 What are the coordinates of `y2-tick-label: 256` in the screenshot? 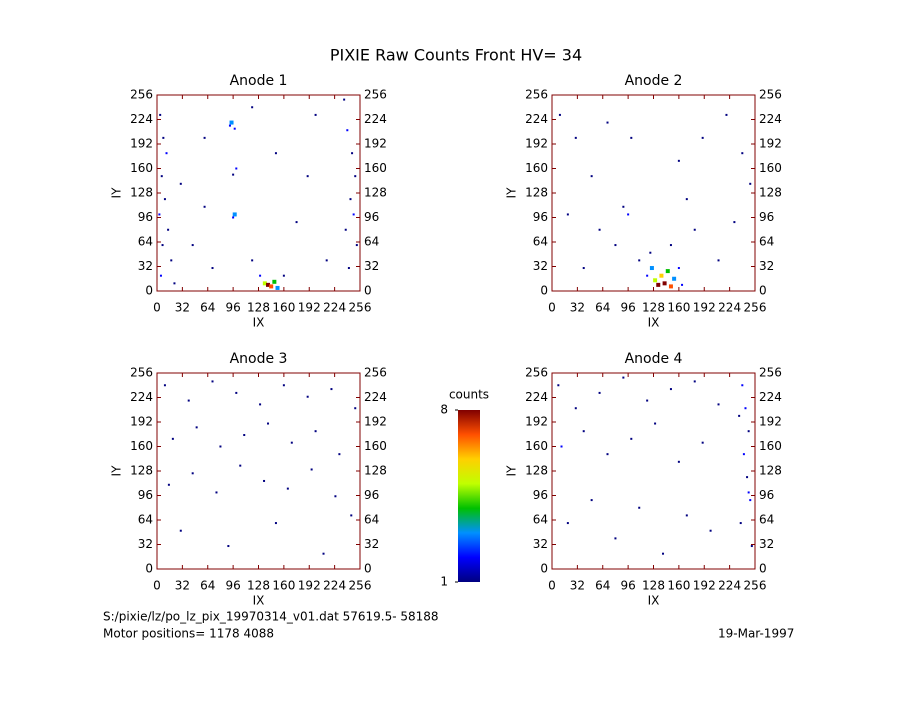 It's located at (375, 373).